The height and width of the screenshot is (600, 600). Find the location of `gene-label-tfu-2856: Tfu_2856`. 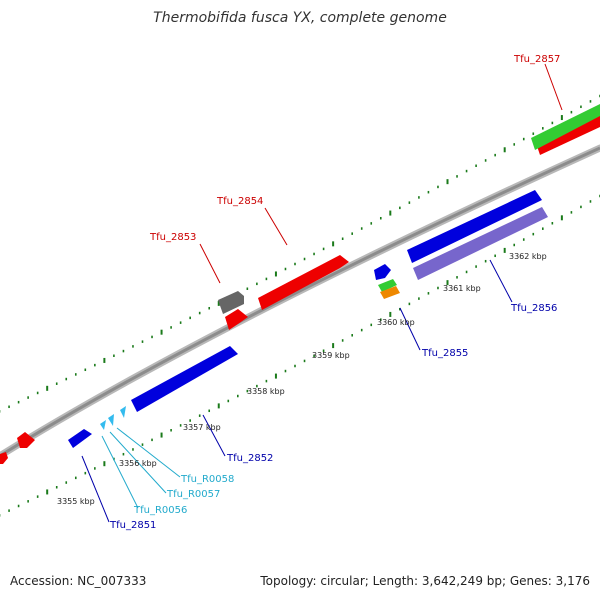

gene-label-tfu-2856: Tfu_2856 is located at coordinates (533, 308).